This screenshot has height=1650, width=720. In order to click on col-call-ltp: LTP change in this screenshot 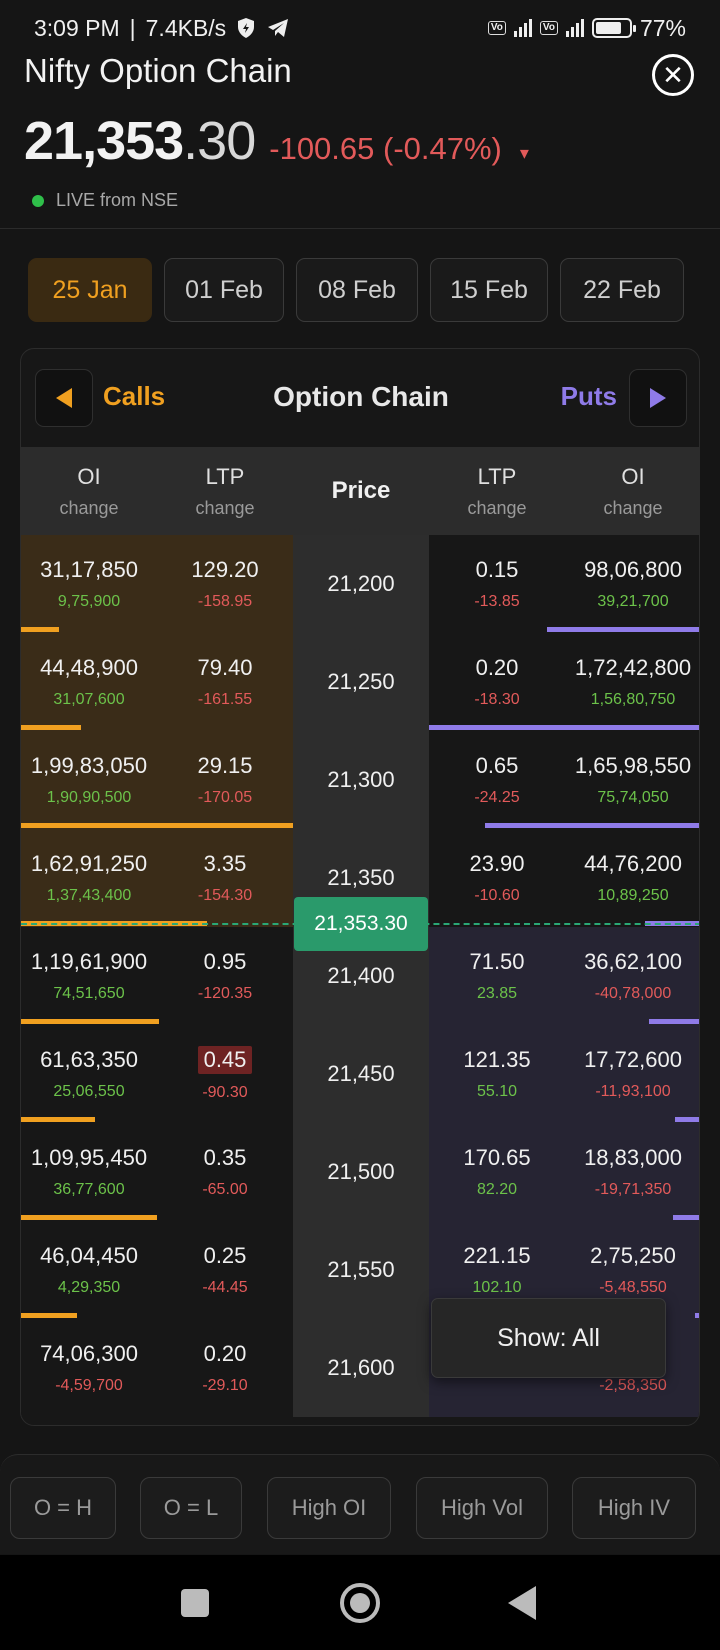, I will do `click(225, 490)`.